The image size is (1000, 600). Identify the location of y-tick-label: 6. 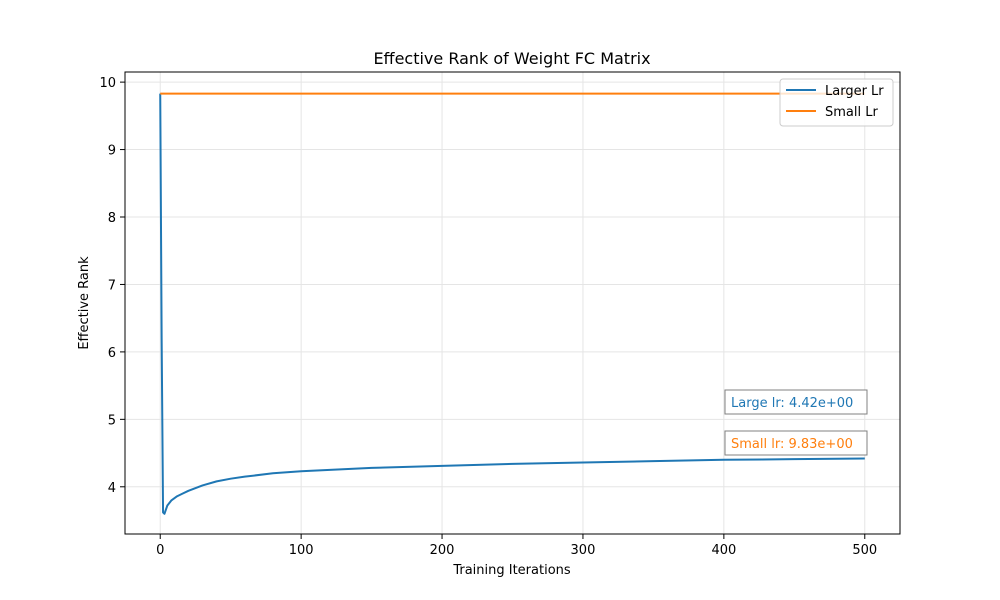
(112, 353).